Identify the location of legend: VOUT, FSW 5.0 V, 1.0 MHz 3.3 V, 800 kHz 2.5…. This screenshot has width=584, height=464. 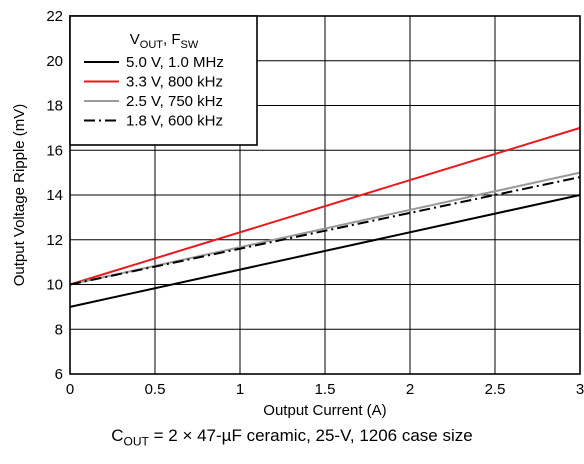
(163, 80).